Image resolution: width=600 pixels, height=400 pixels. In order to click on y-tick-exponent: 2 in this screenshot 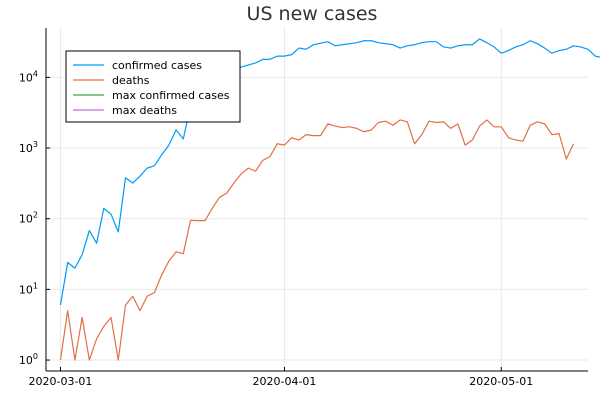, I will do `click(35, 215)`.